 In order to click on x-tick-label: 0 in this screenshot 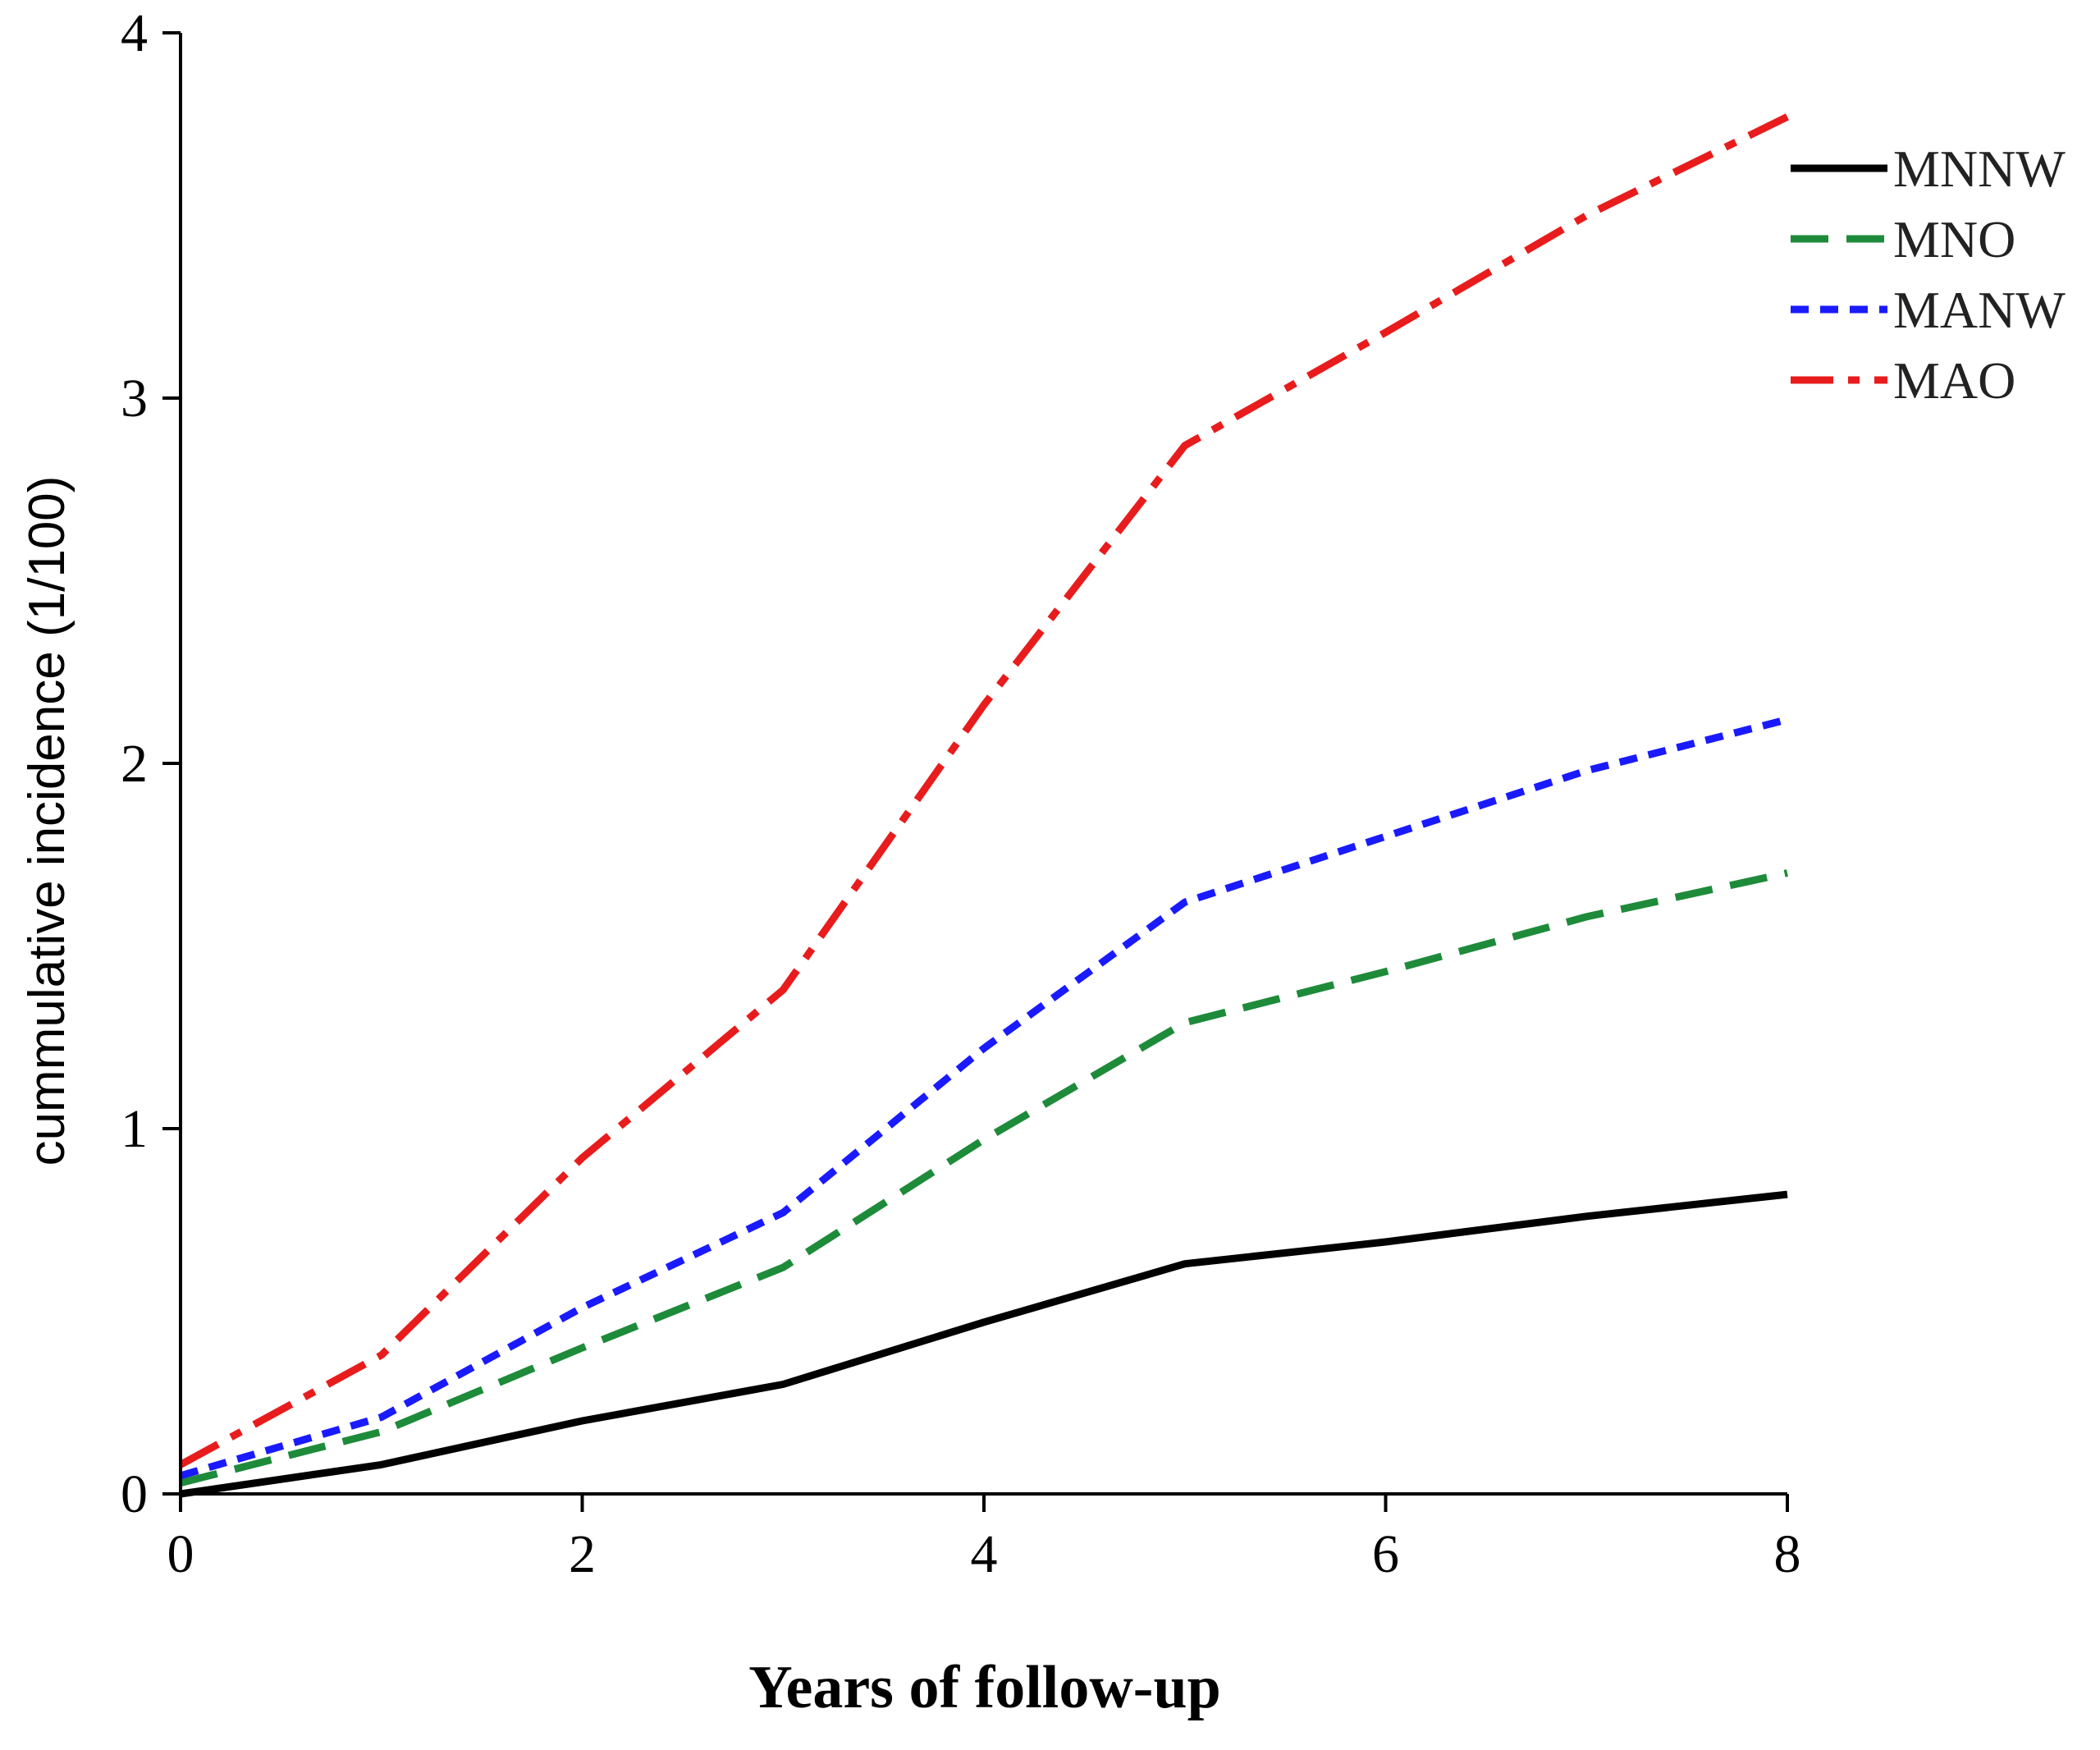, I will do `click(180, 1554)`.